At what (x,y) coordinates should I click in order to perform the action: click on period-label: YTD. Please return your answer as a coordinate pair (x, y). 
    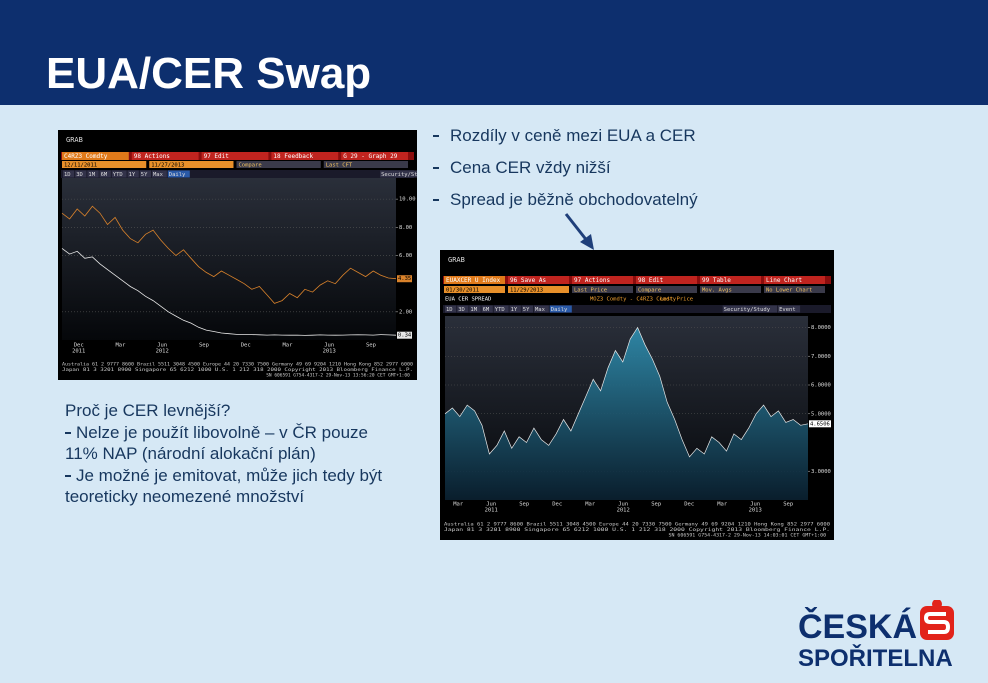
    Looking at the image, I should click on (500, 310).